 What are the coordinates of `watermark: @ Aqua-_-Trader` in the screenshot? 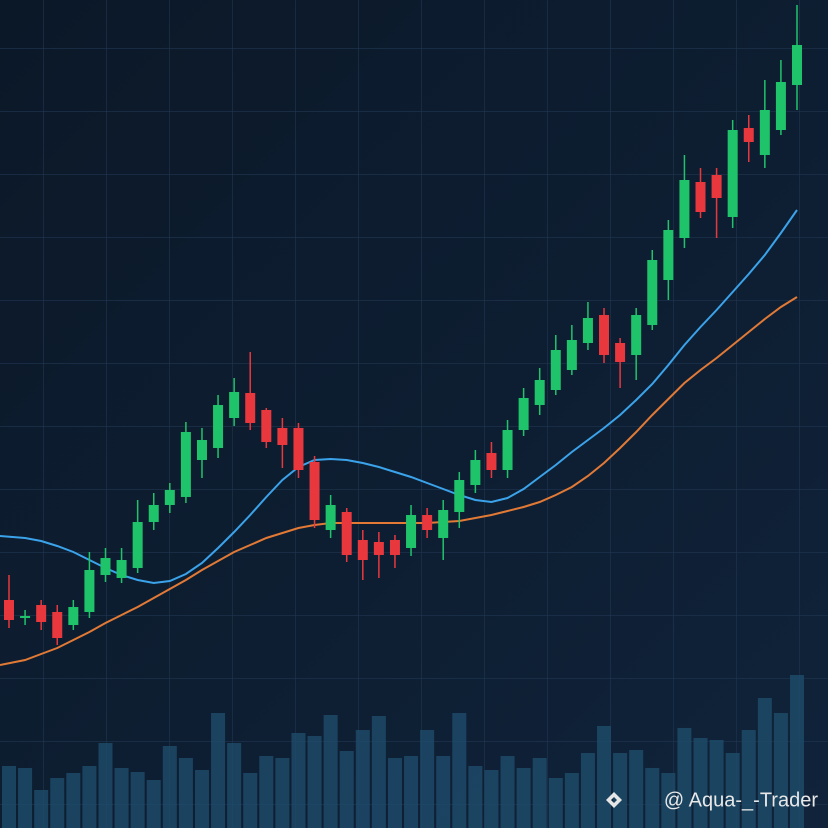 It's located at (712, 800).